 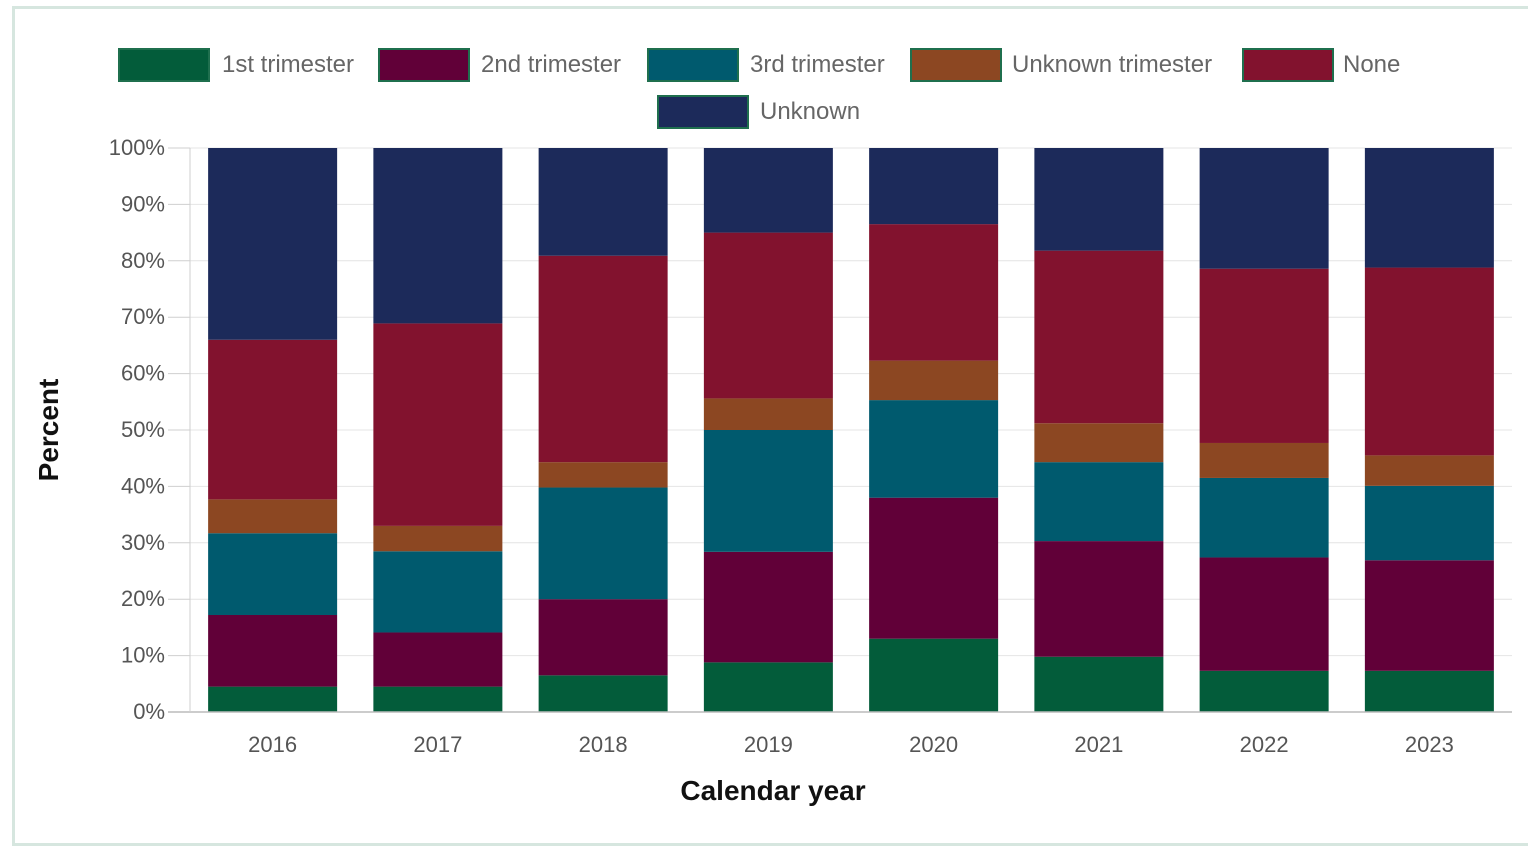 I want to click on y-tick-label: 20%, so click(x=143, y=598).